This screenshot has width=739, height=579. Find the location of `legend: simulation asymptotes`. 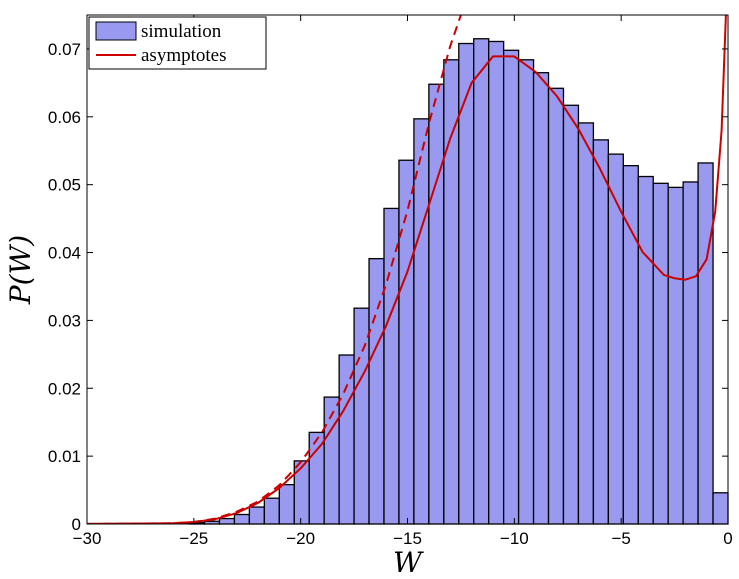

legend: simulation asymptotes is located at coordinates (177, 43).